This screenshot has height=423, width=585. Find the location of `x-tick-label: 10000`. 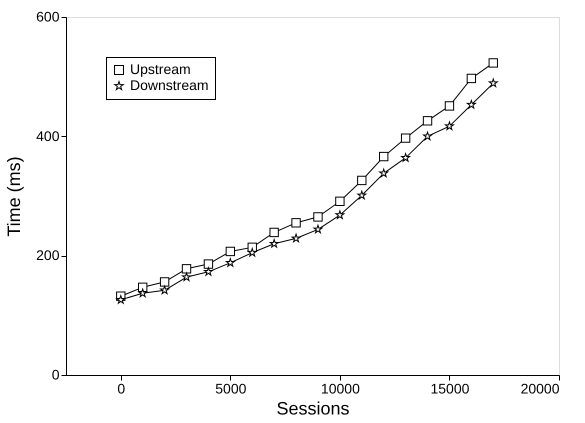

x-tick-label: 10000 is located at coordinates (340, 388).